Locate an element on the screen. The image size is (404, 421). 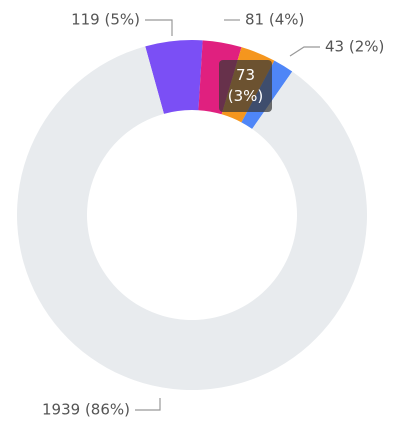
label-wrap: 73 (3%) is located at coordinates (245, 86).